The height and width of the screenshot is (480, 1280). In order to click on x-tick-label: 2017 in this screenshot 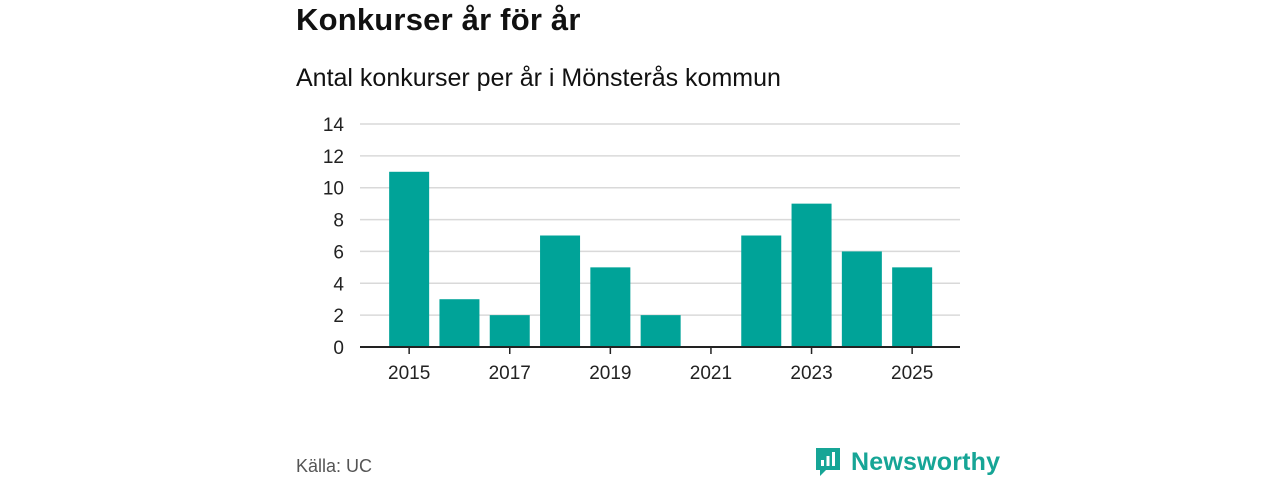, I will do `click(510, 373)`.